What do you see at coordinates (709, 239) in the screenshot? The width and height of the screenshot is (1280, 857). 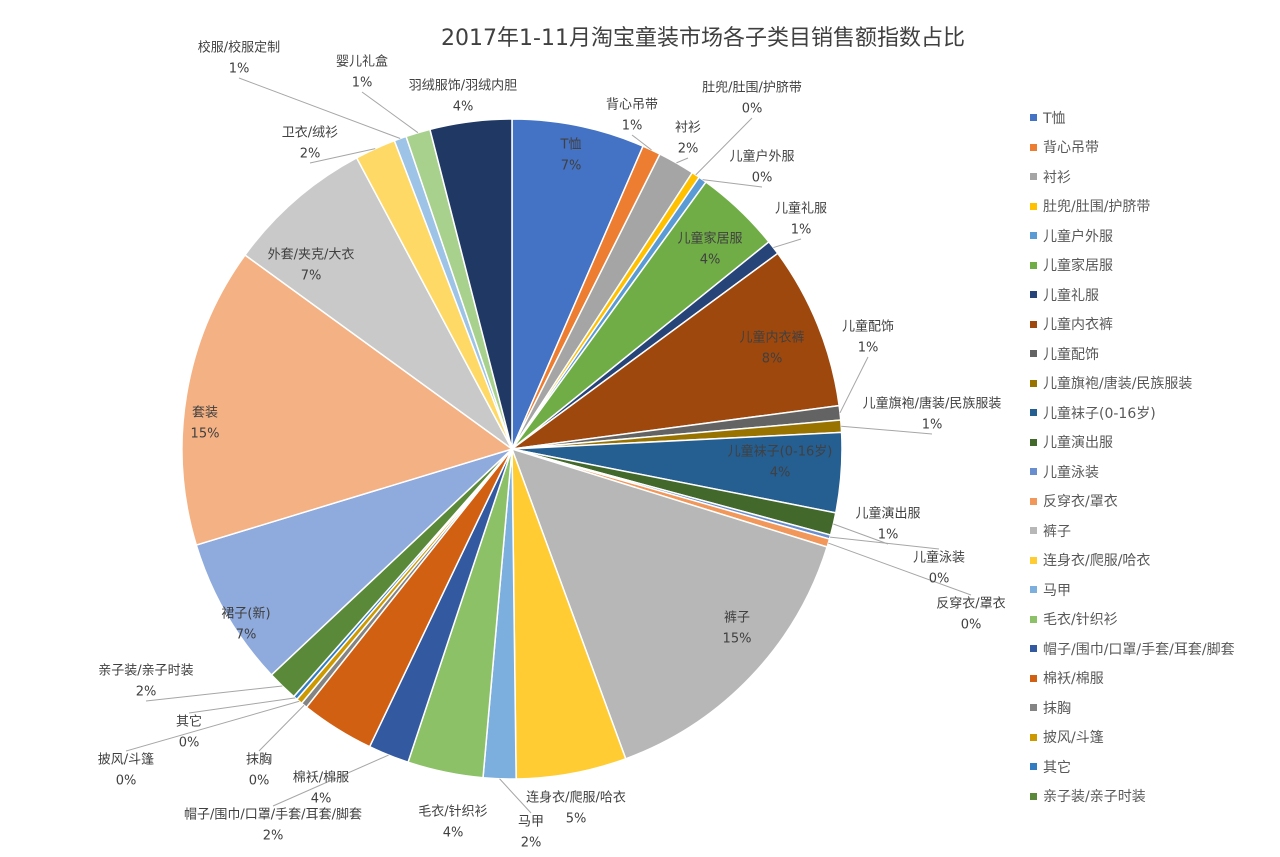 I see `data-label-name: 儿童家居服` at bounding box center [709, 239].